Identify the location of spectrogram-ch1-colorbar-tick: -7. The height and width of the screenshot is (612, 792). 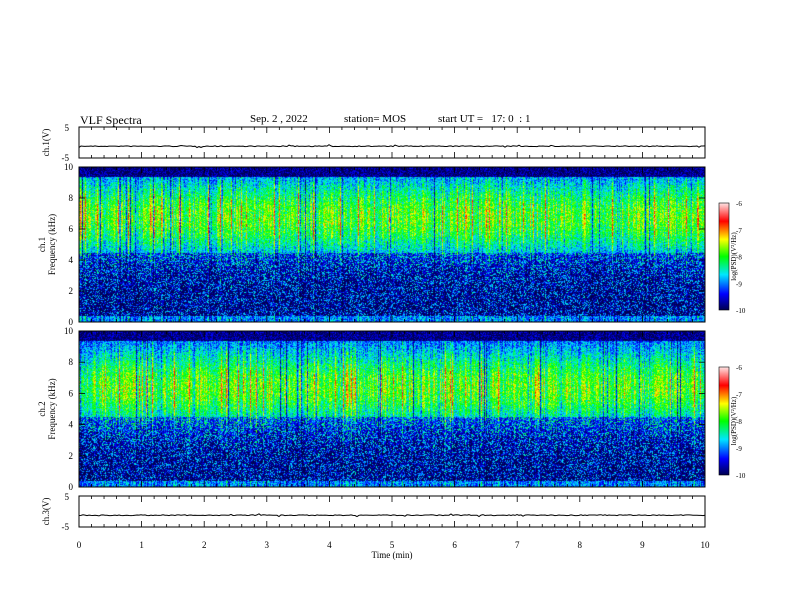
(739, 231).